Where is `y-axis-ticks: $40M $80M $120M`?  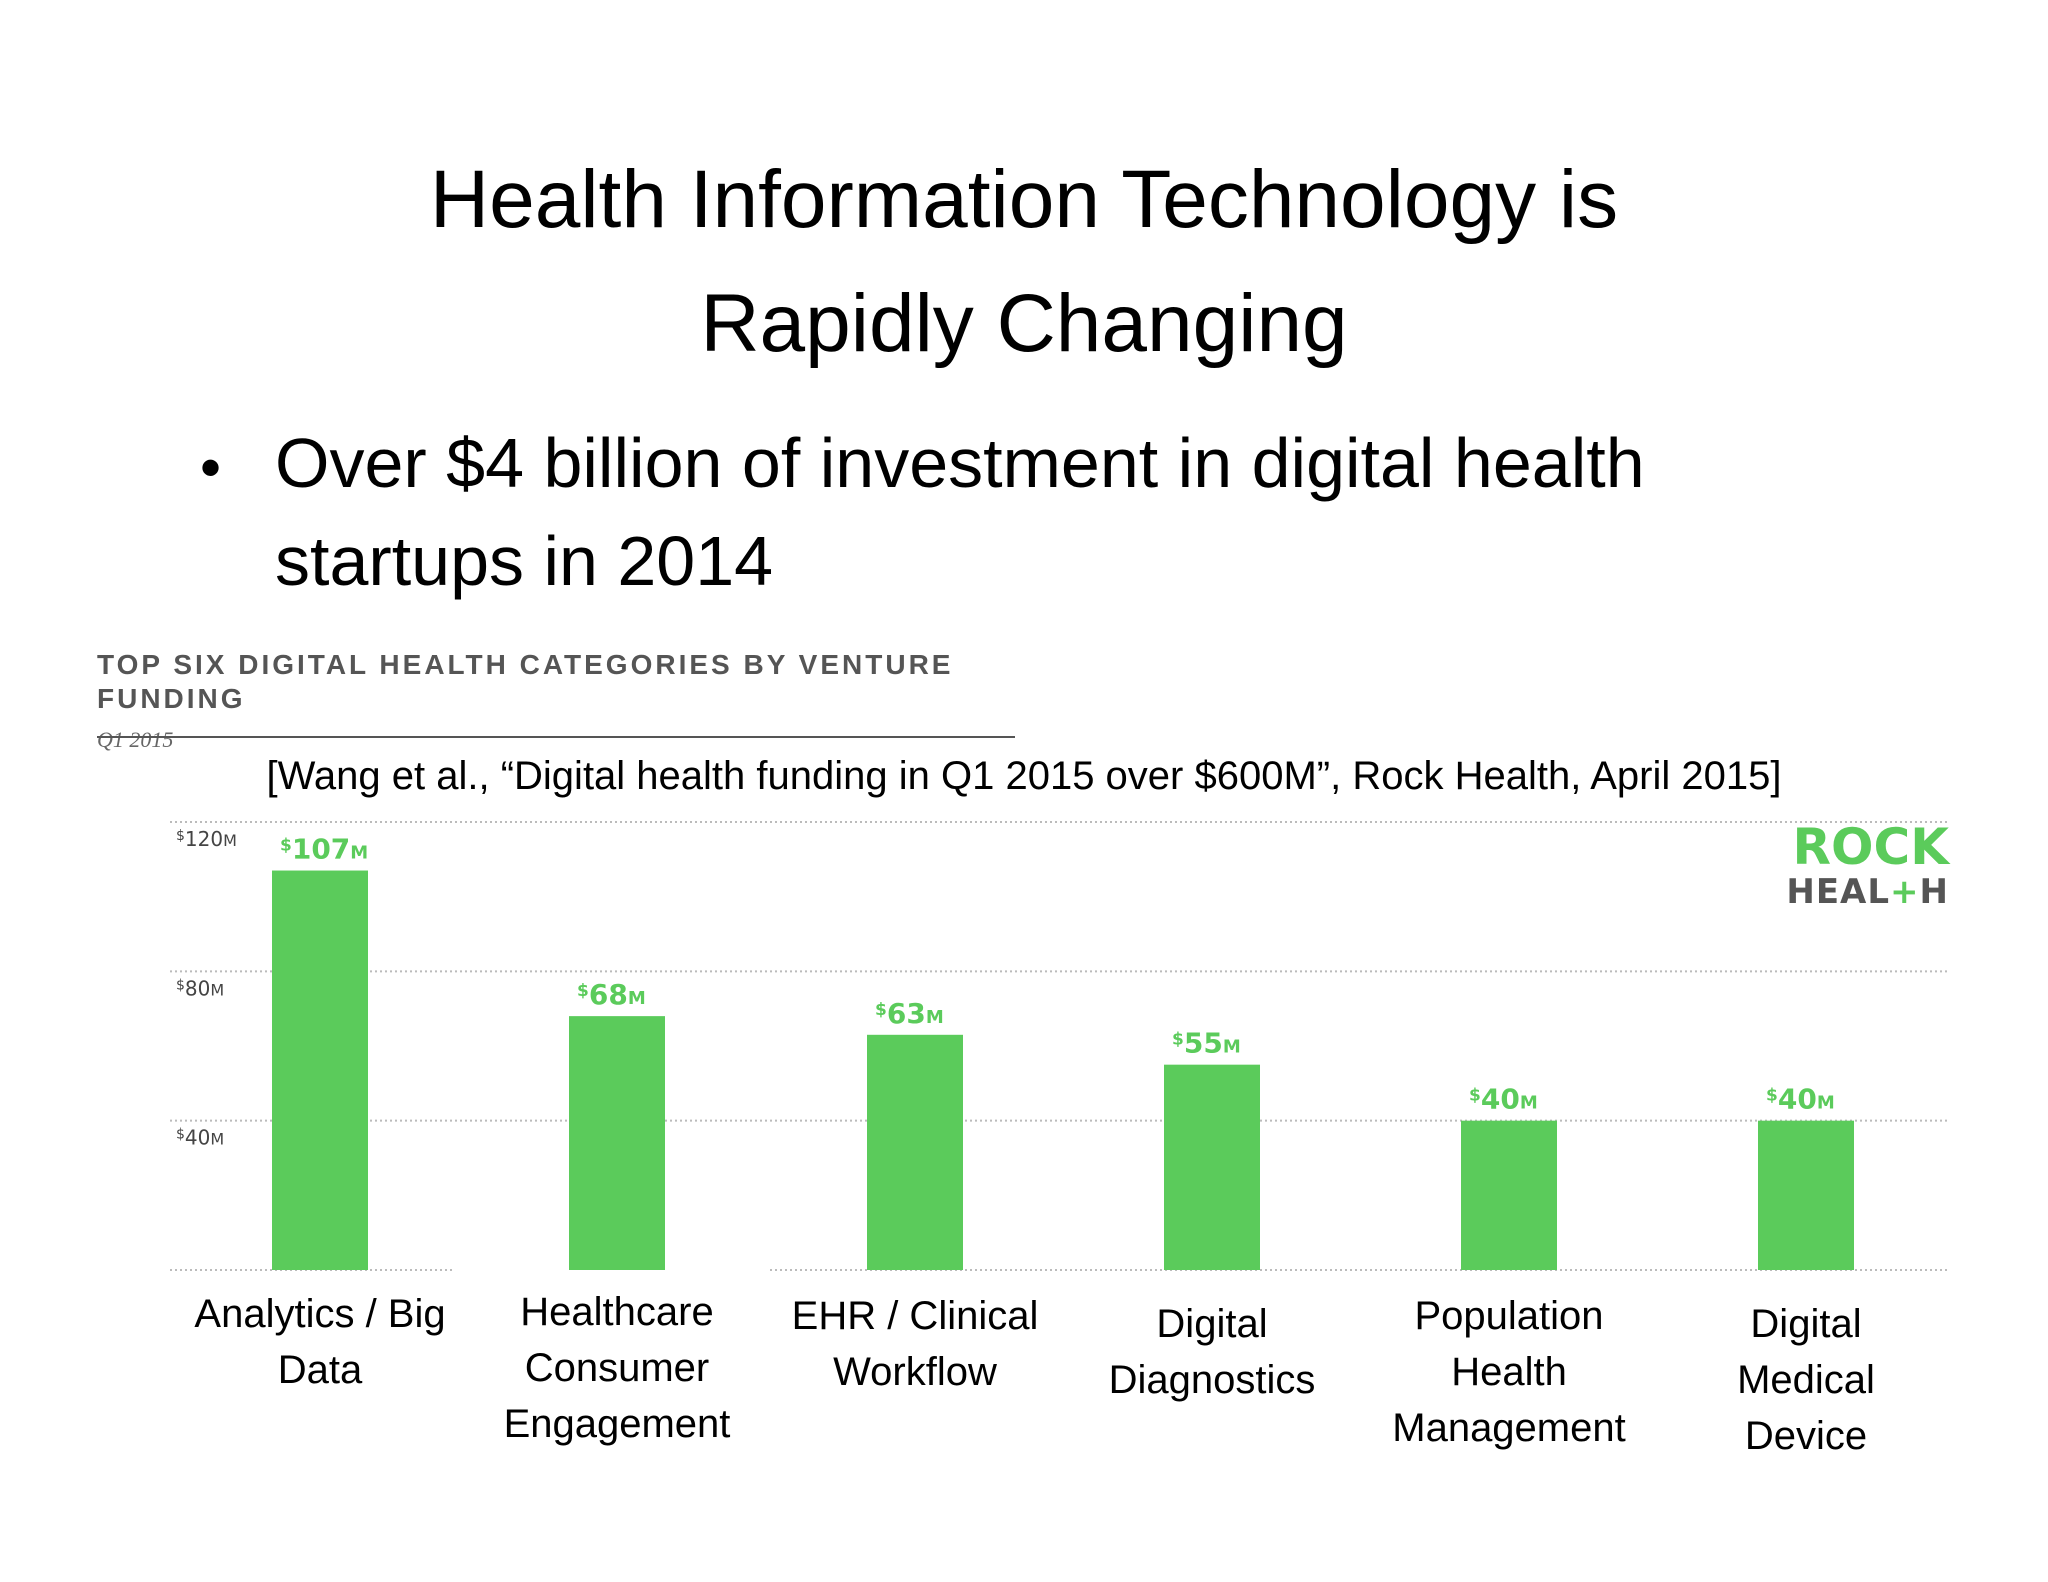
y-axis-ticks: $40M $80M $120M is located at coordinates (206, 988).